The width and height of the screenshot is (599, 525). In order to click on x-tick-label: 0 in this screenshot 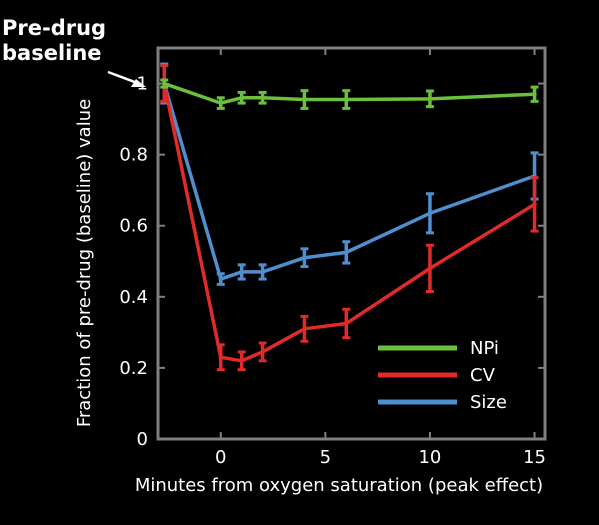, I will do `click(220, 457)`.